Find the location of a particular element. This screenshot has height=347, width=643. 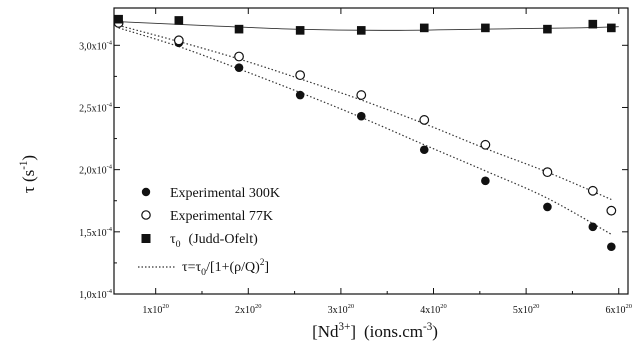

legend-marker-tau0 is located at coordinates (146, 238).